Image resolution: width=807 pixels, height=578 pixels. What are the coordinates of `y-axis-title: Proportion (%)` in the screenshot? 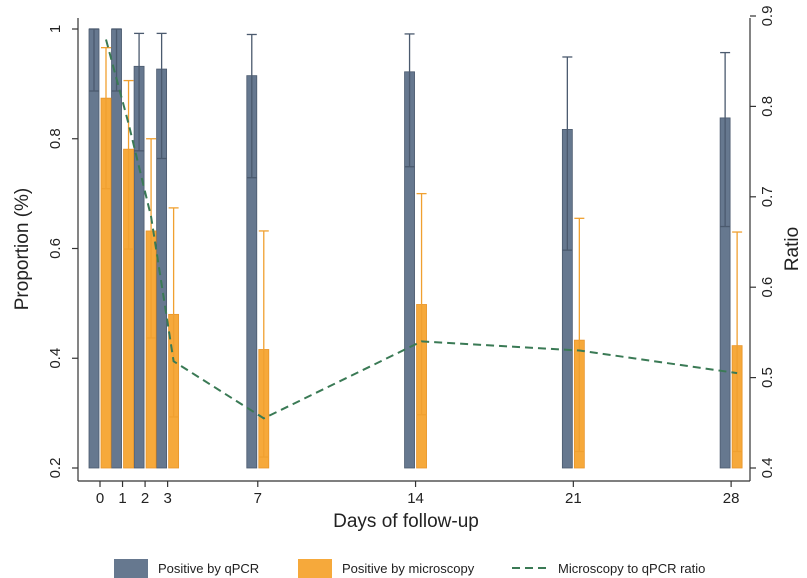 It's located at (22, 249).